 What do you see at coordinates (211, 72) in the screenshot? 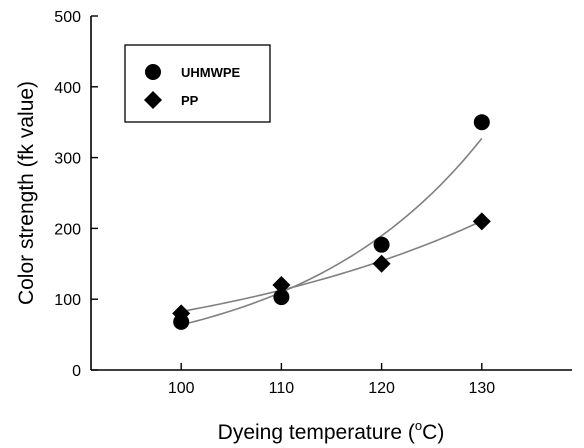
I see `legend-label-uhmwpe: UHMWPE` at bounding box center [211, 72].